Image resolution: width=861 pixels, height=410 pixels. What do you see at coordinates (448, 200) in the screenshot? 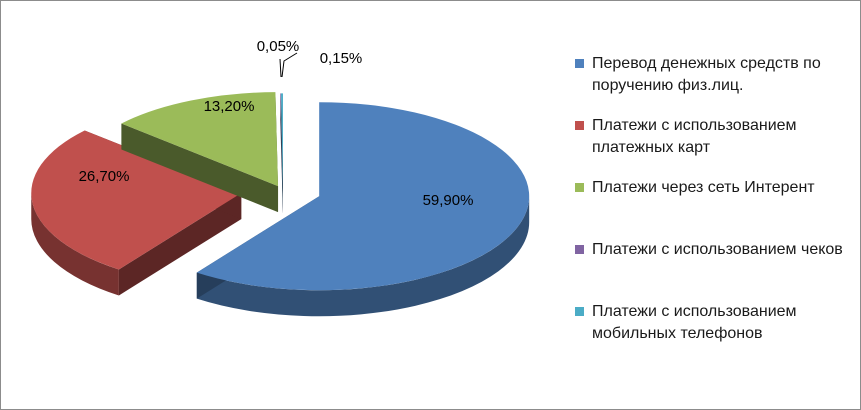
I see `data-label-transfers: 59,90%` at bounding box center [448, 200].